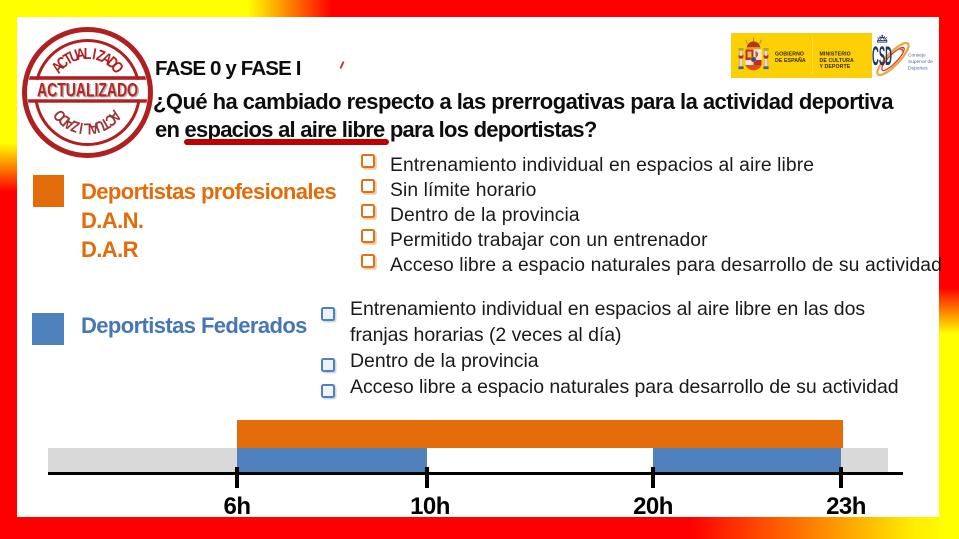 The width and height of the screenshot is (959, 539). What do you see at coordinates (790, 60) in the screenshot?
I see `svg-text: DE ESPAÑA` at bounding box center [790, 60].